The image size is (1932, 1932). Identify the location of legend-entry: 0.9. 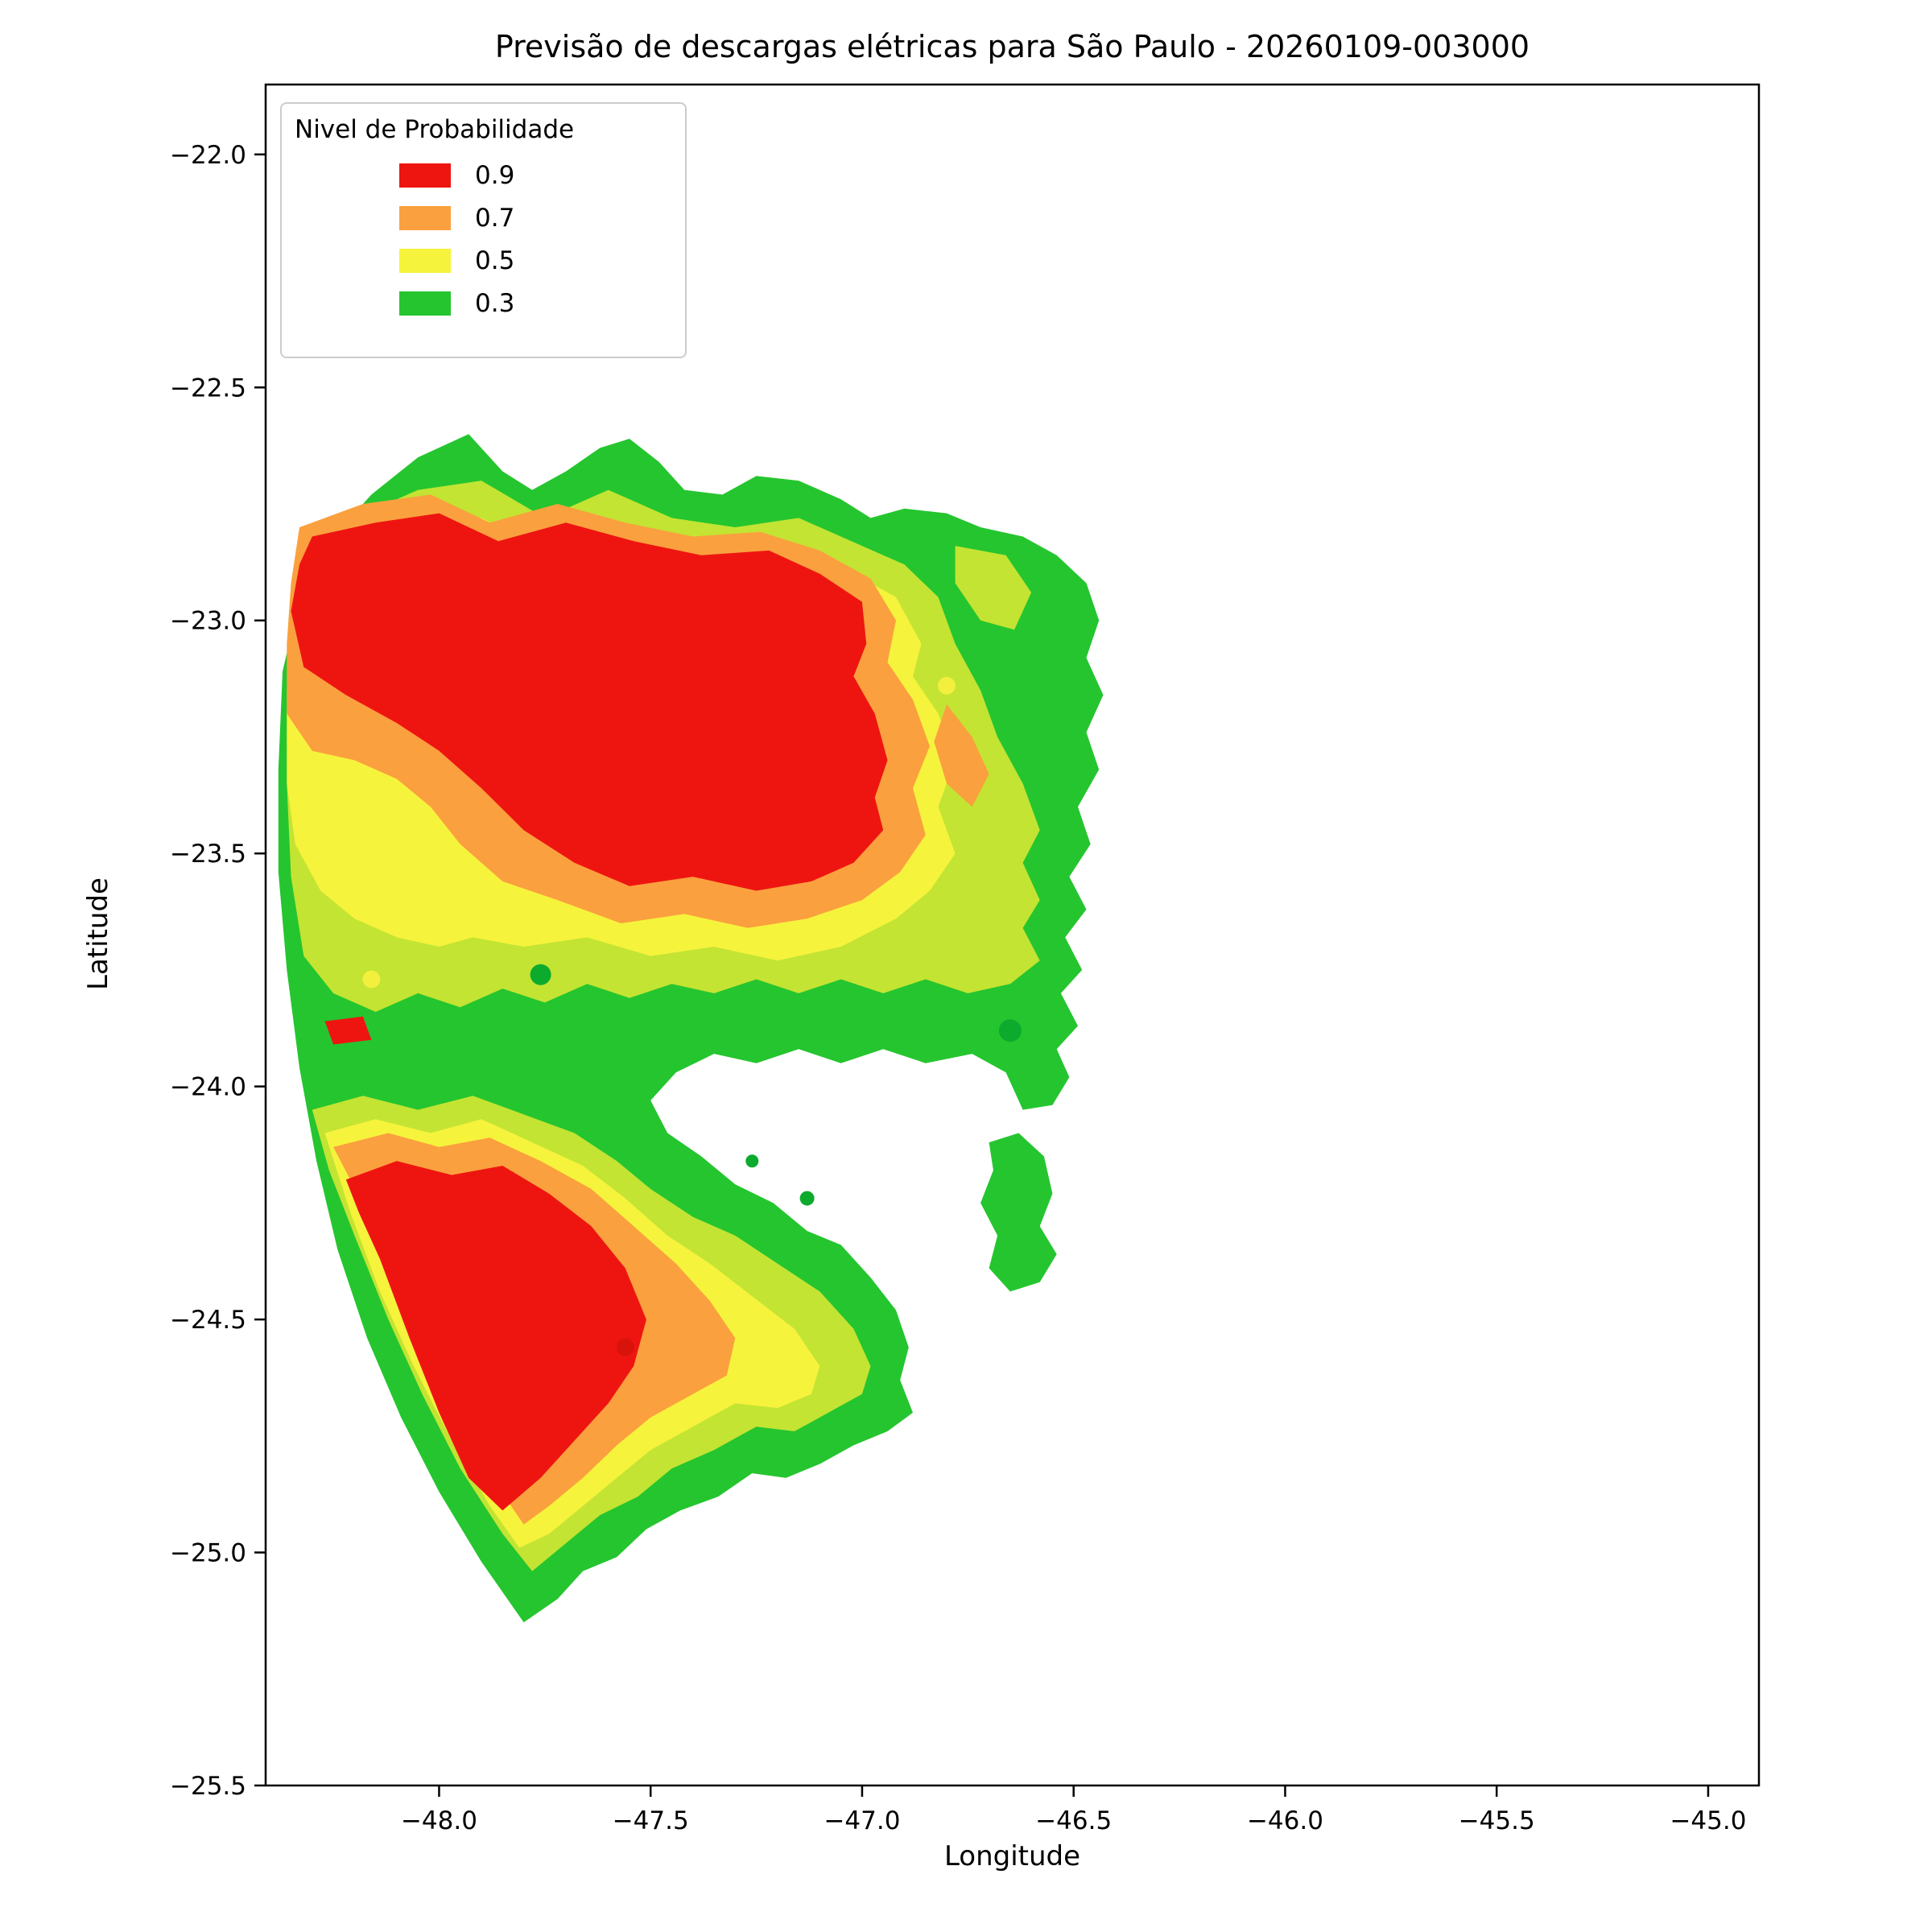
(490, 175).